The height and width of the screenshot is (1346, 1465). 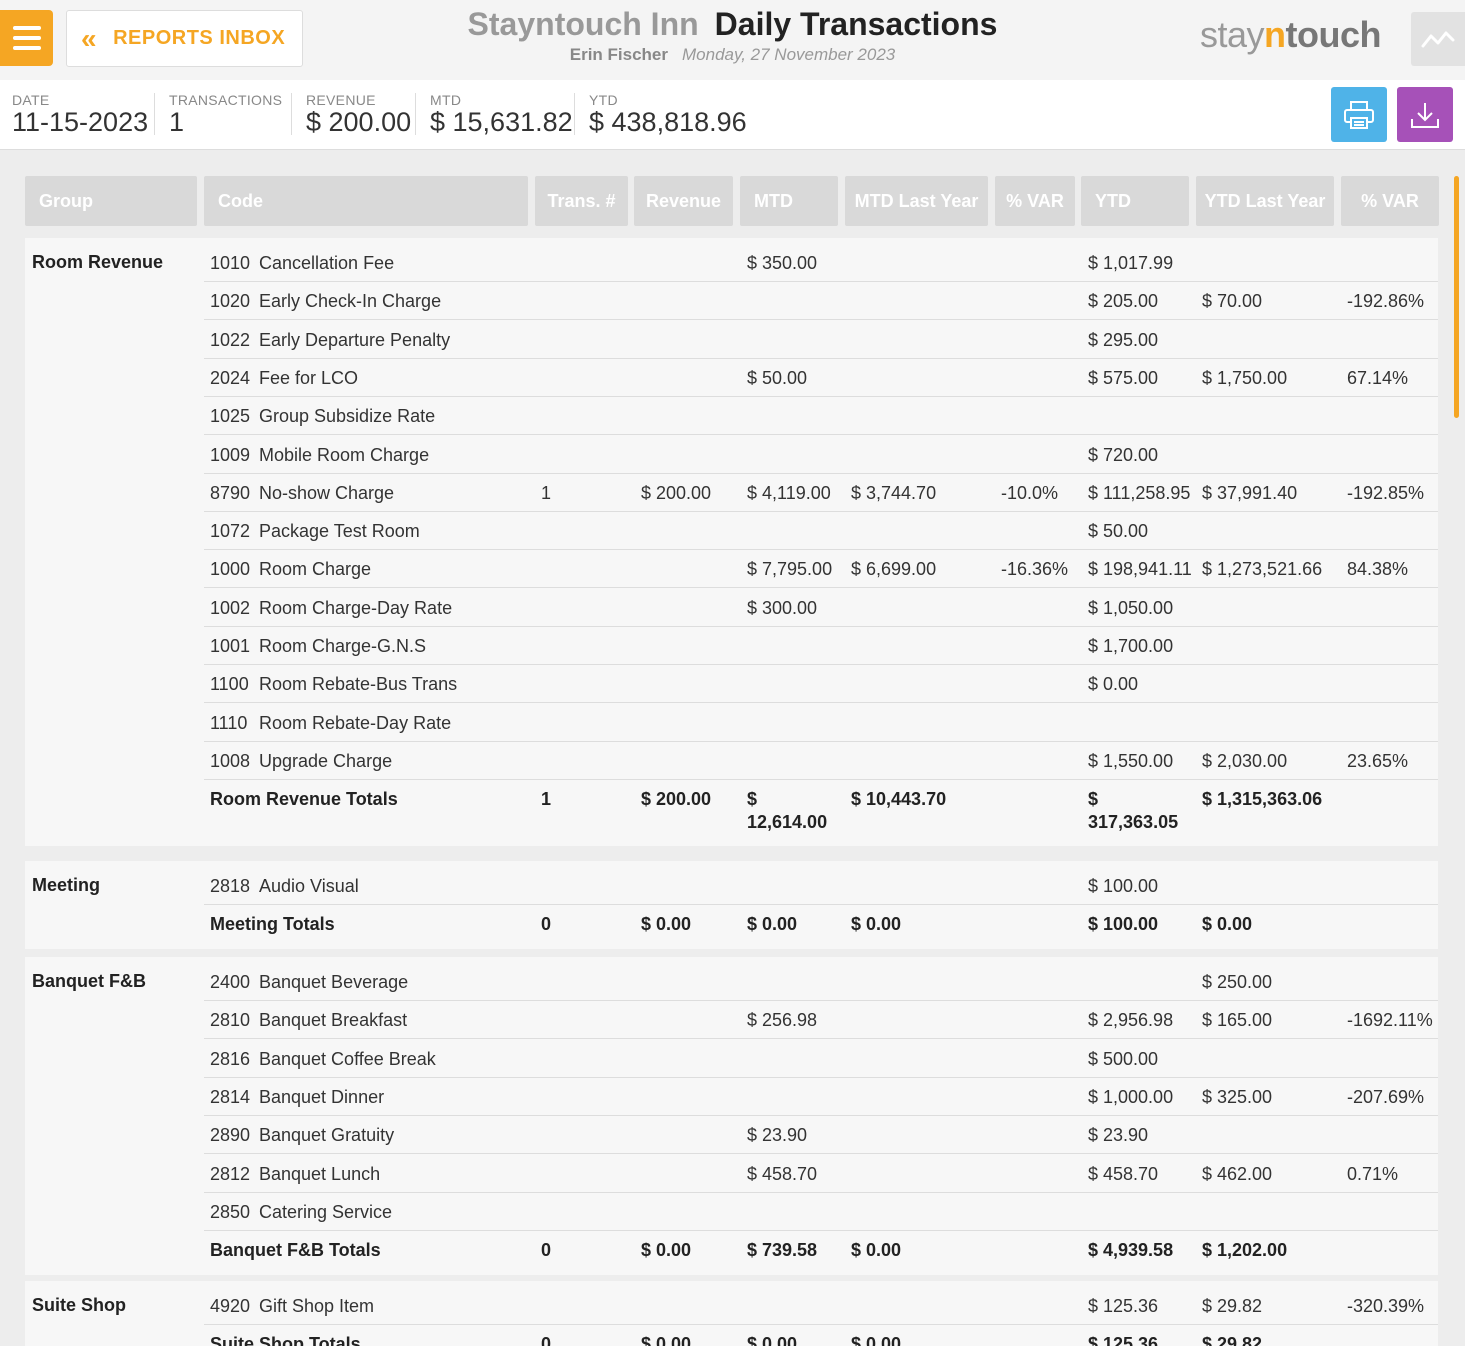 I want to click on col-header-trans: Trans. #, so click(x=581, y=201).